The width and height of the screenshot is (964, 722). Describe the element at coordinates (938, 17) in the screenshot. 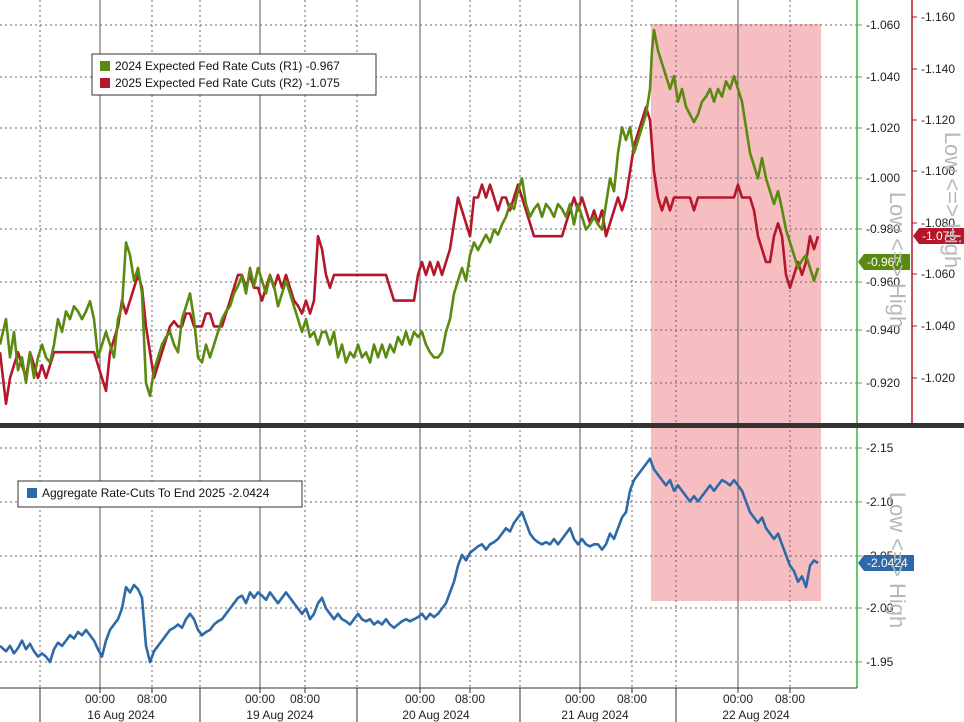

I see `r2-tick-label: -1.160` at that location.